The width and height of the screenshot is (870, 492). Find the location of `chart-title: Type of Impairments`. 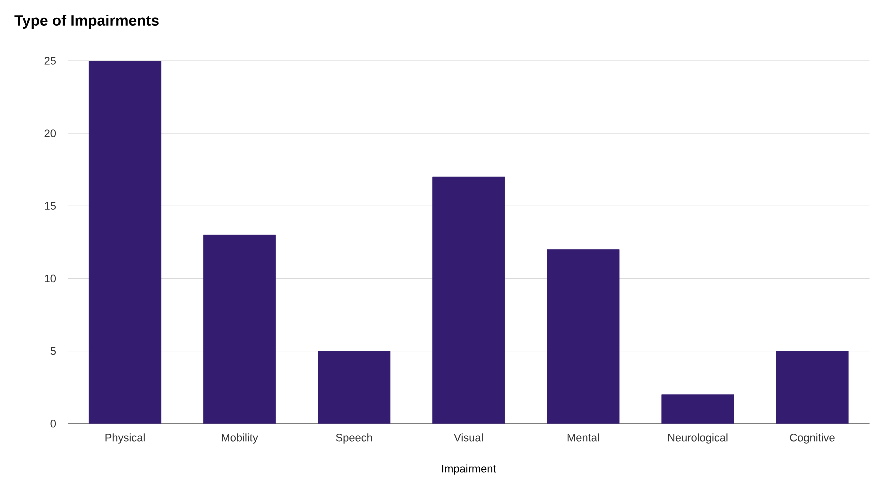

chart-title: Type of Impairments is located at coordinates (86, 22).